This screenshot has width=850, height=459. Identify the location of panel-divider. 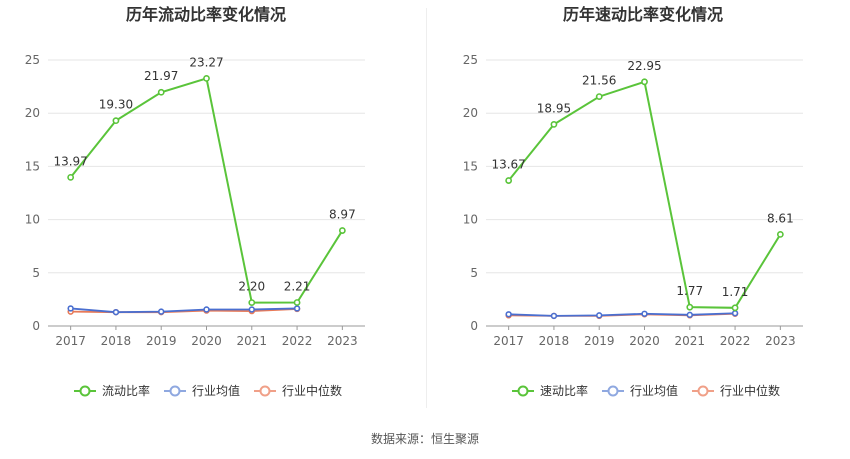
(426, 208).